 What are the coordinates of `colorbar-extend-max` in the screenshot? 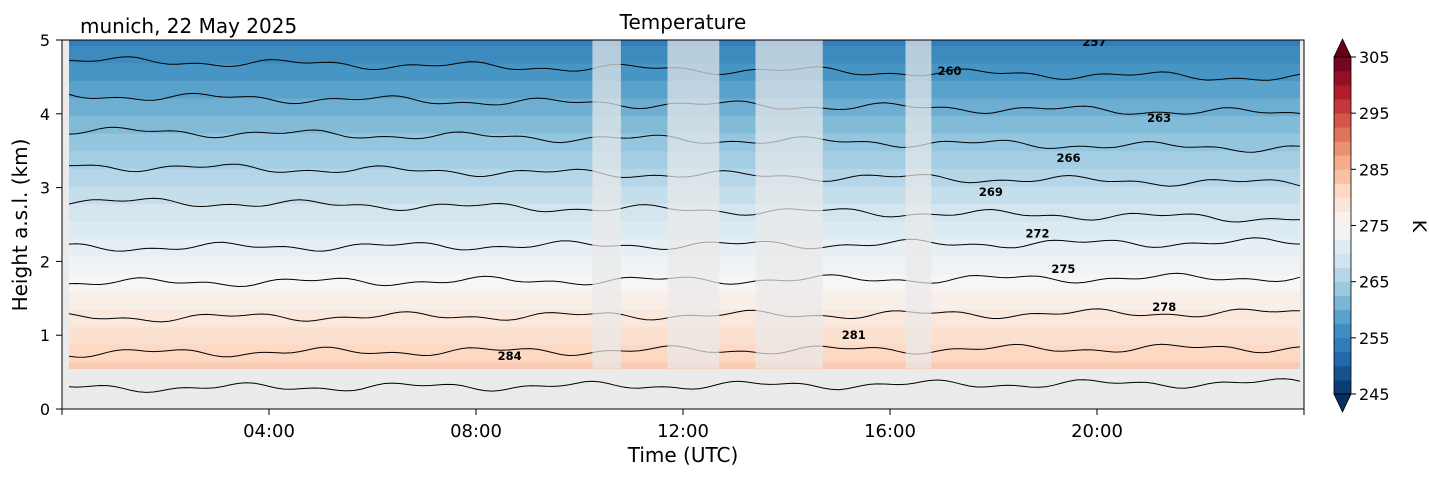 It's located at (1342, 48).